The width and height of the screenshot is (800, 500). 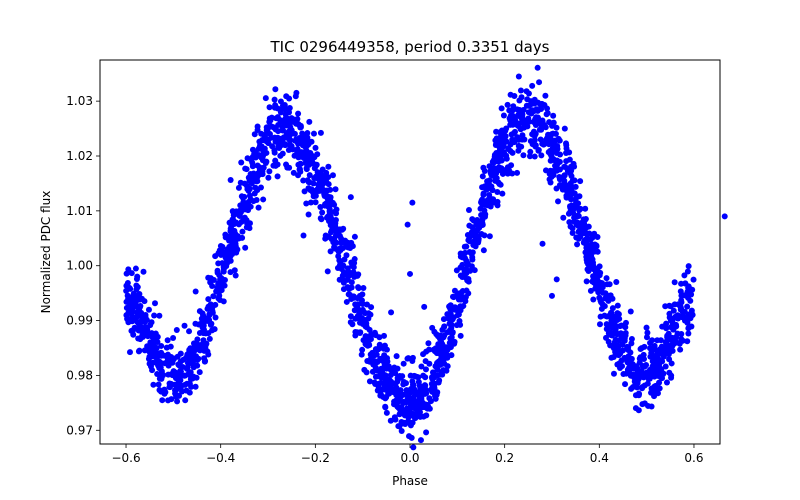 What do you see at coordinates (79, 211) in the screenshot?
I see `y-tick-label: 1.01` at bounding box center [79, 211].